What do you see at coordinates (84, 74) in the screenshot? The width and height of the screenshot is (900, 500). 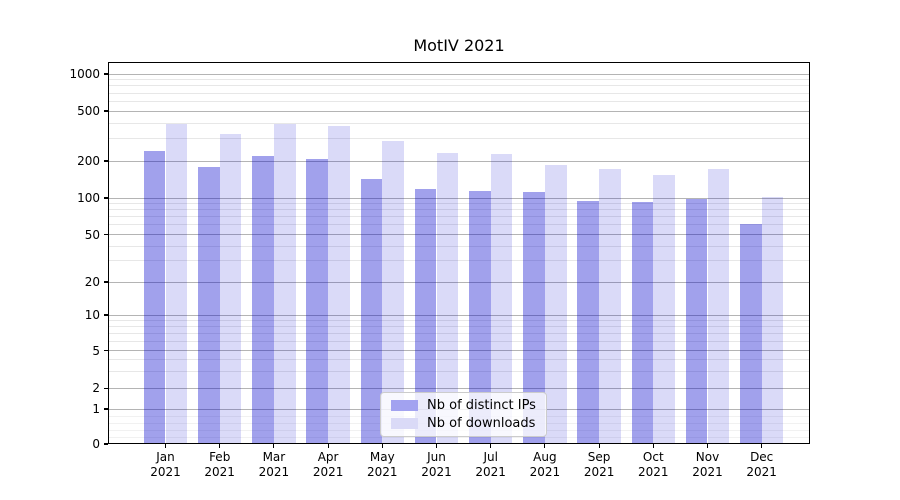 I see `y-tick-label: 1000` at bounding box center [84, 74].